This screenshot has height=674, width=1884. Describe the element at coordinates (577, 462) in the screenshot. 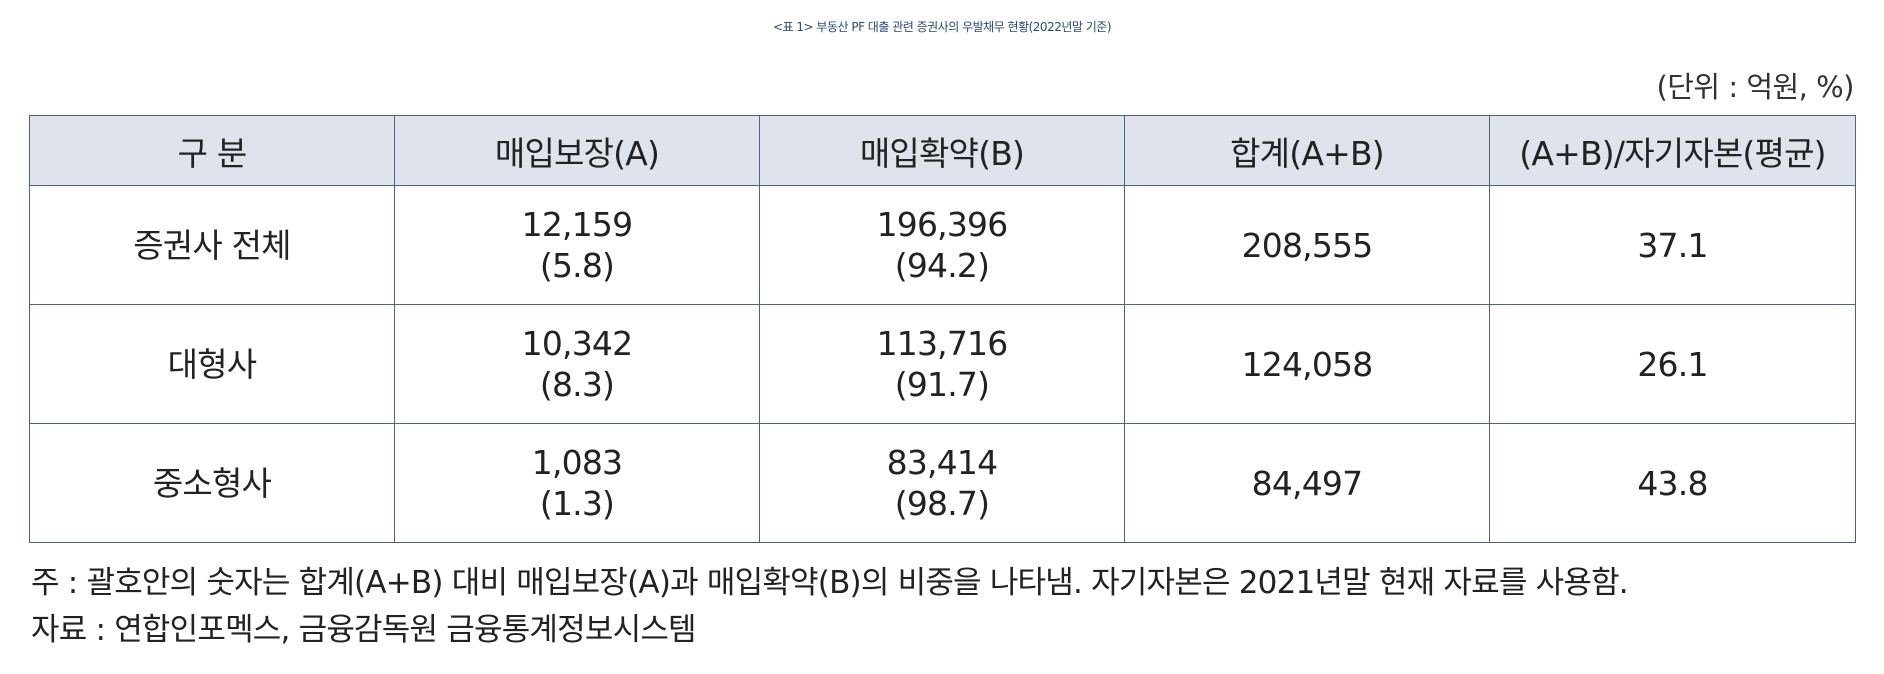

I see `guarantee-value: 1,083` at that location.